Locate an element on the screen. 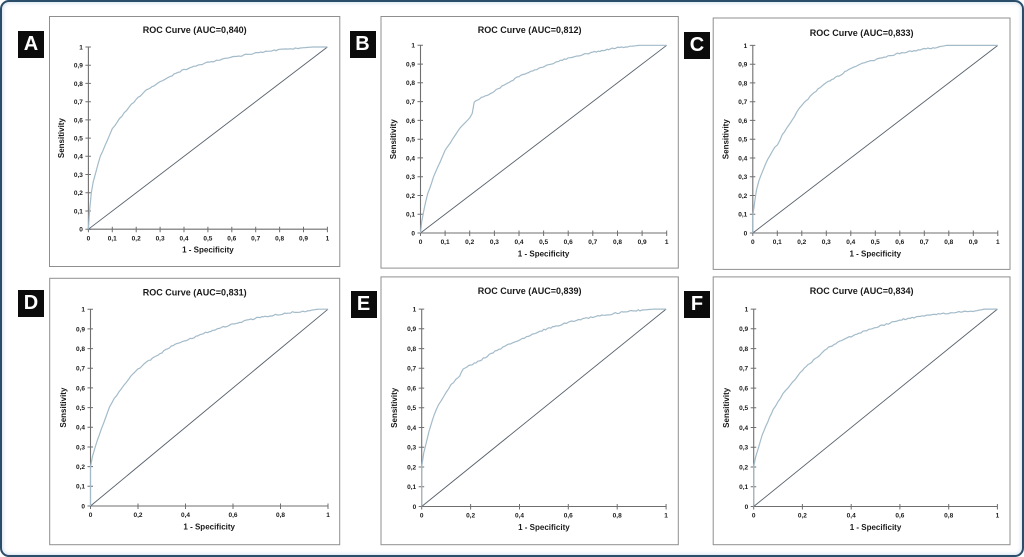 The width and height of the screenshot is (1024, 557). svg-text: ROC Curve (AUC=0,834) is located at coordinates (862, 291).